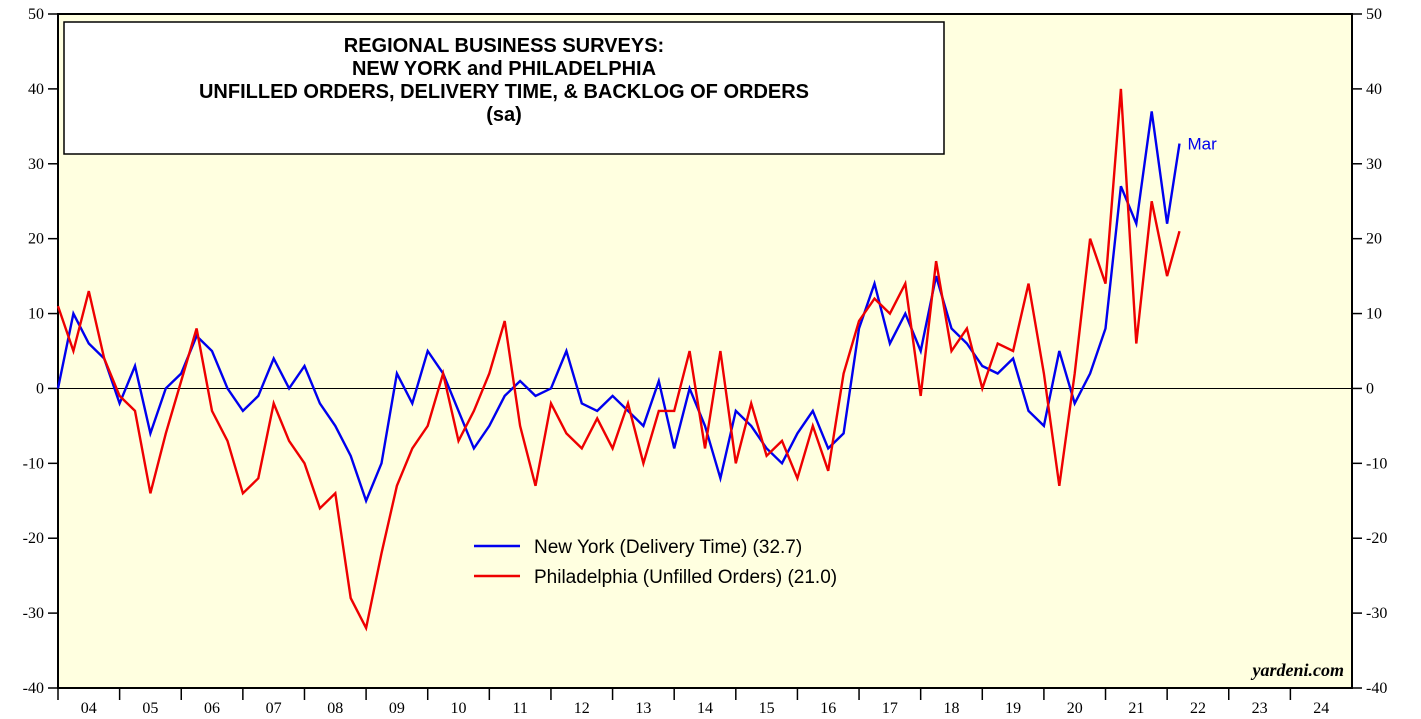 This screenshot has height=719, width=1421. Describe the element at coordinates (767, 708) in the screenshot. I see `x-tick-label: 15` at that location.